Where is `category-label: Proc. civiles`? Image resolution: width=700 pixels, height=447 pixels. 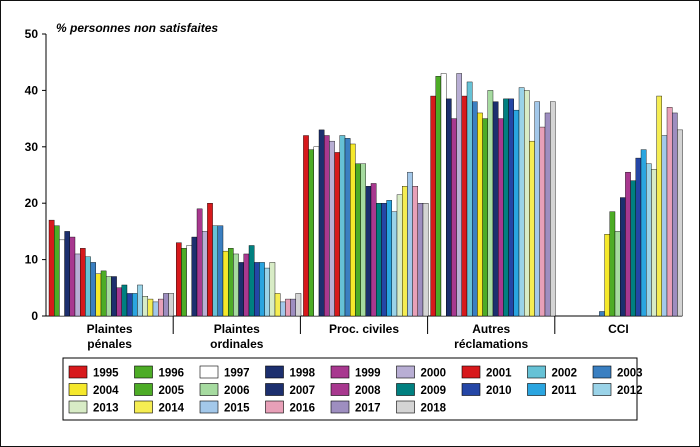 category-label: Proc. civiles is located at coordinates (364, 329).